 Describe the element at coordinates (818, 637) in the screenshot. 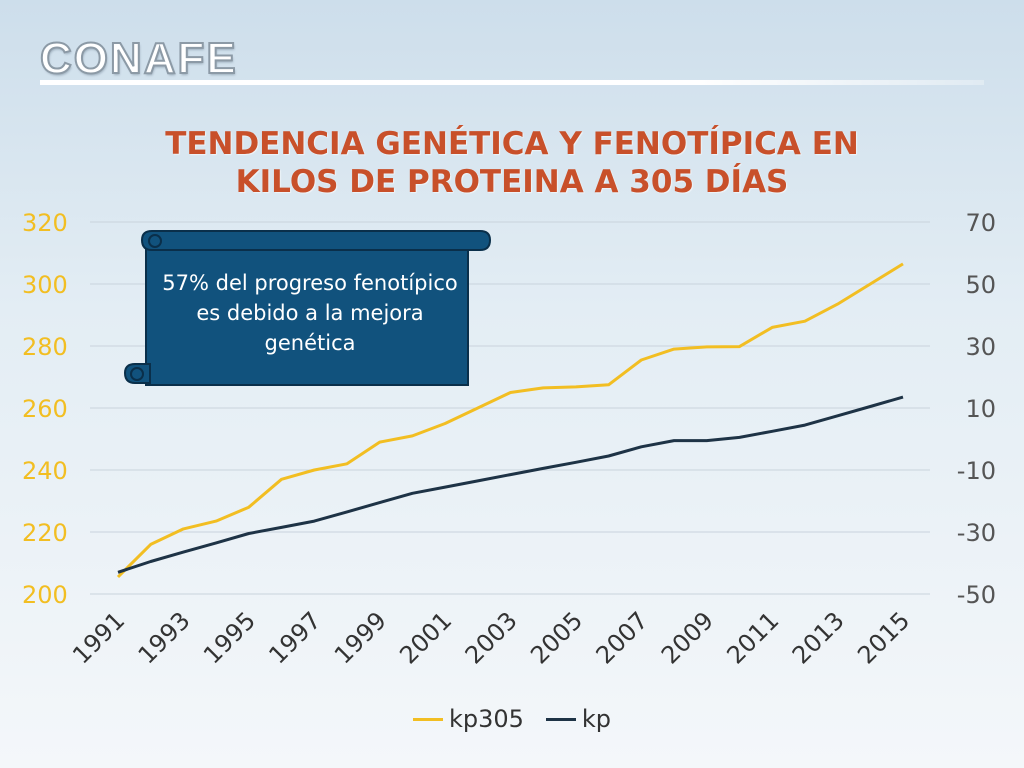

I see `x-axis-tick-label: 2013` at that location.